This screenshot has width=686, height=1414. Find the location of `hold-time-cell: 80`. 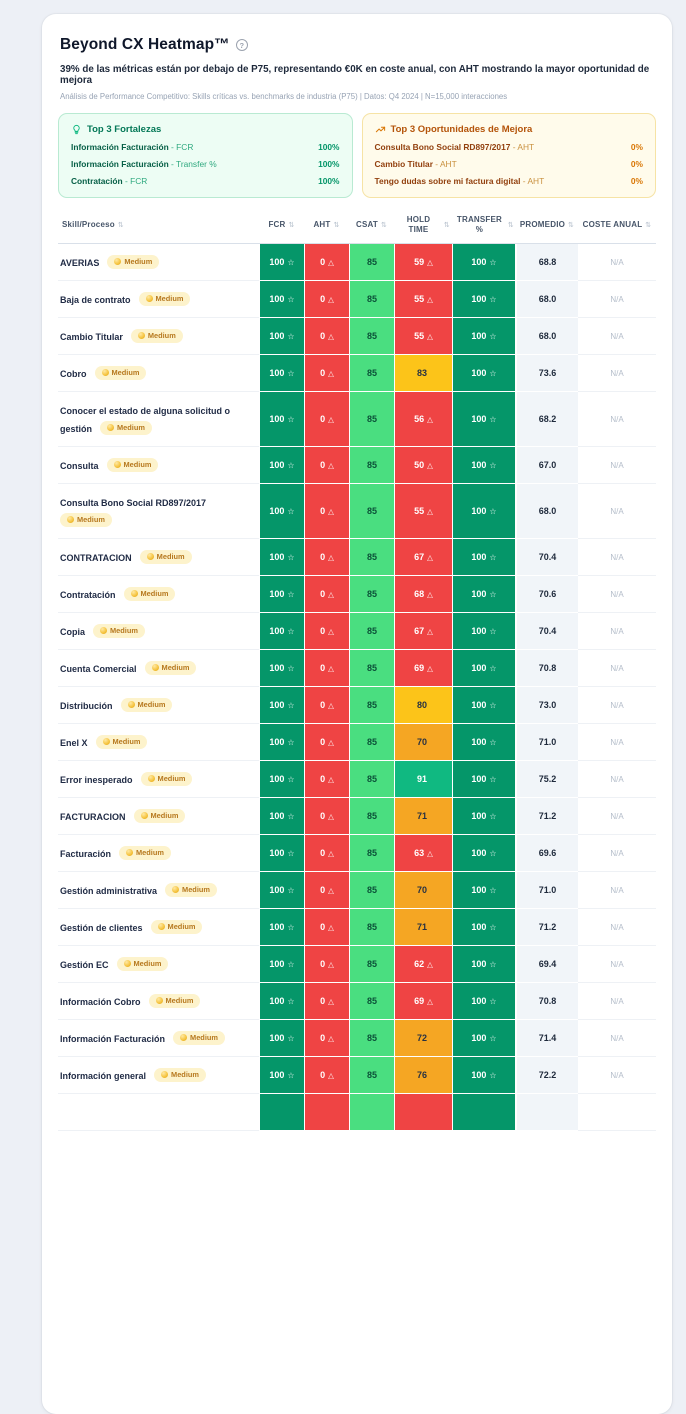

hold-time-cell: 80 is located at coordinates (423, 705).